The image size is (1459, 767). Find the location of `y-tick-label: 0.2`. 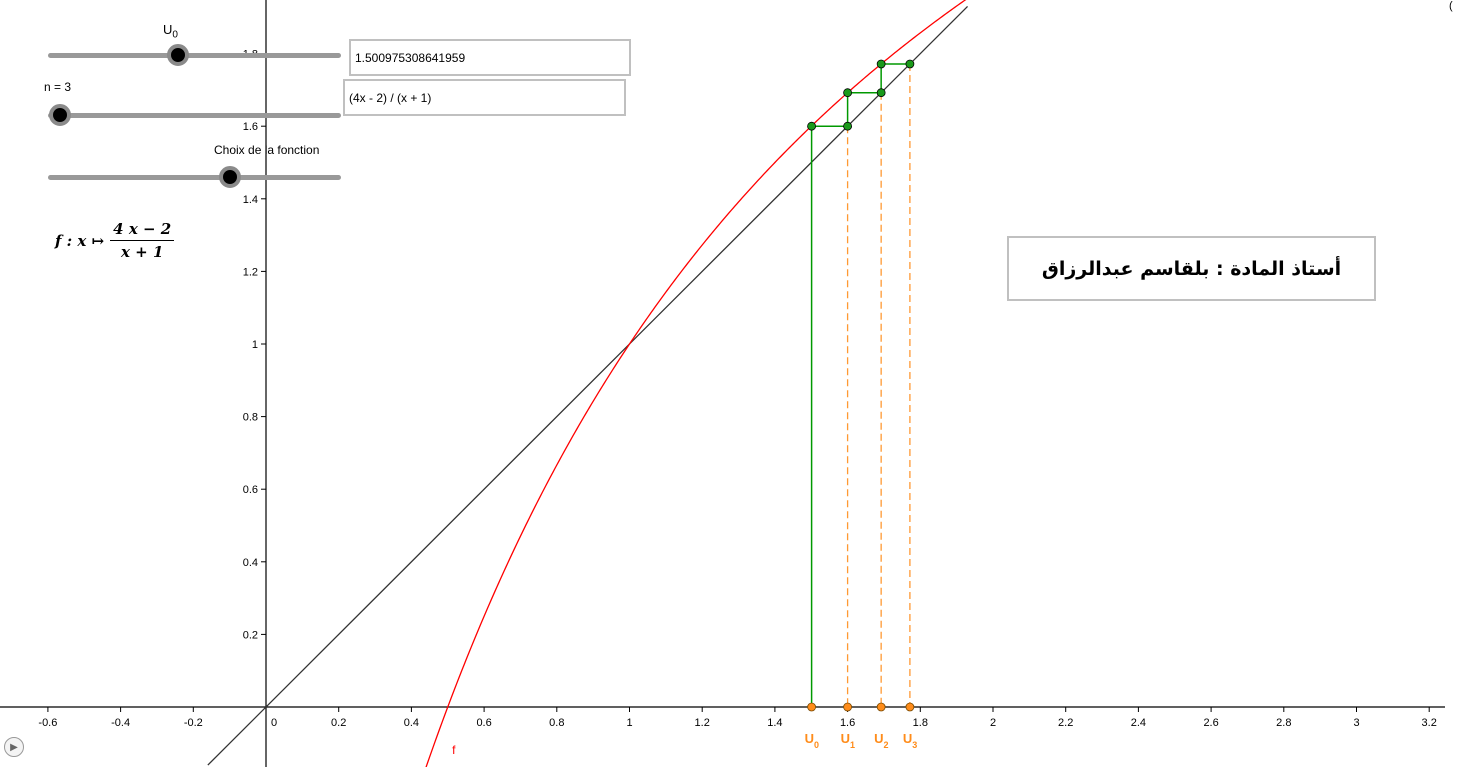

y-tick-label: 0.2 is located at coordinates (250, 635).